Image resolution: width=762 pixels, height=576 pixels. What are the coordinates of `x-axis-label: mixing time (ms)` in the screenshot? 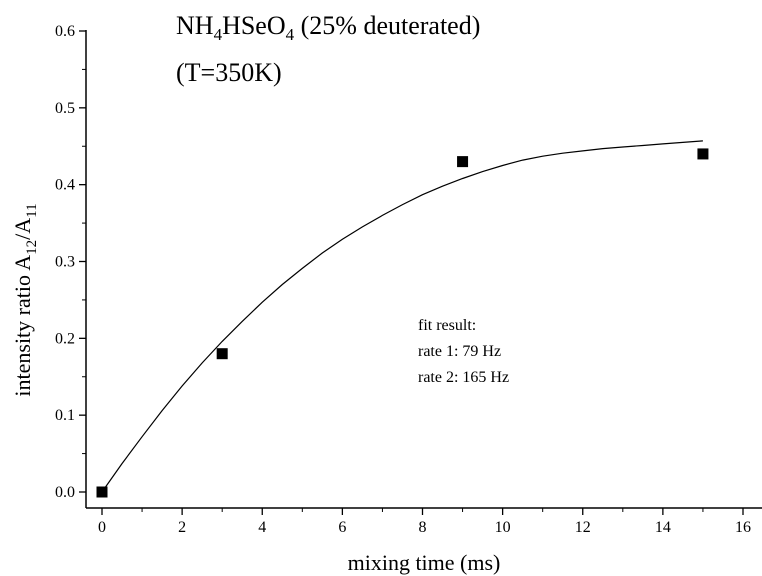 It's located at (424, 562).